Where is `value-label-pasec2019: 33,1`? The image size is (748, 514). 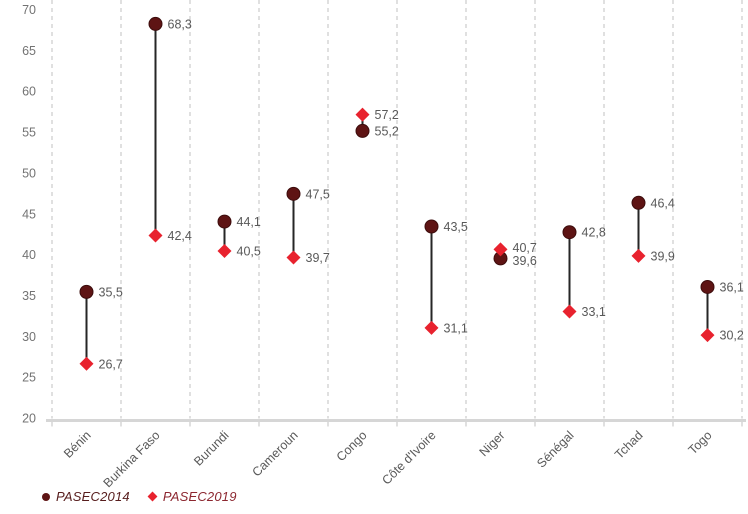
value-label-pasec2019: 33,1 is located at coordinates (594, 312).